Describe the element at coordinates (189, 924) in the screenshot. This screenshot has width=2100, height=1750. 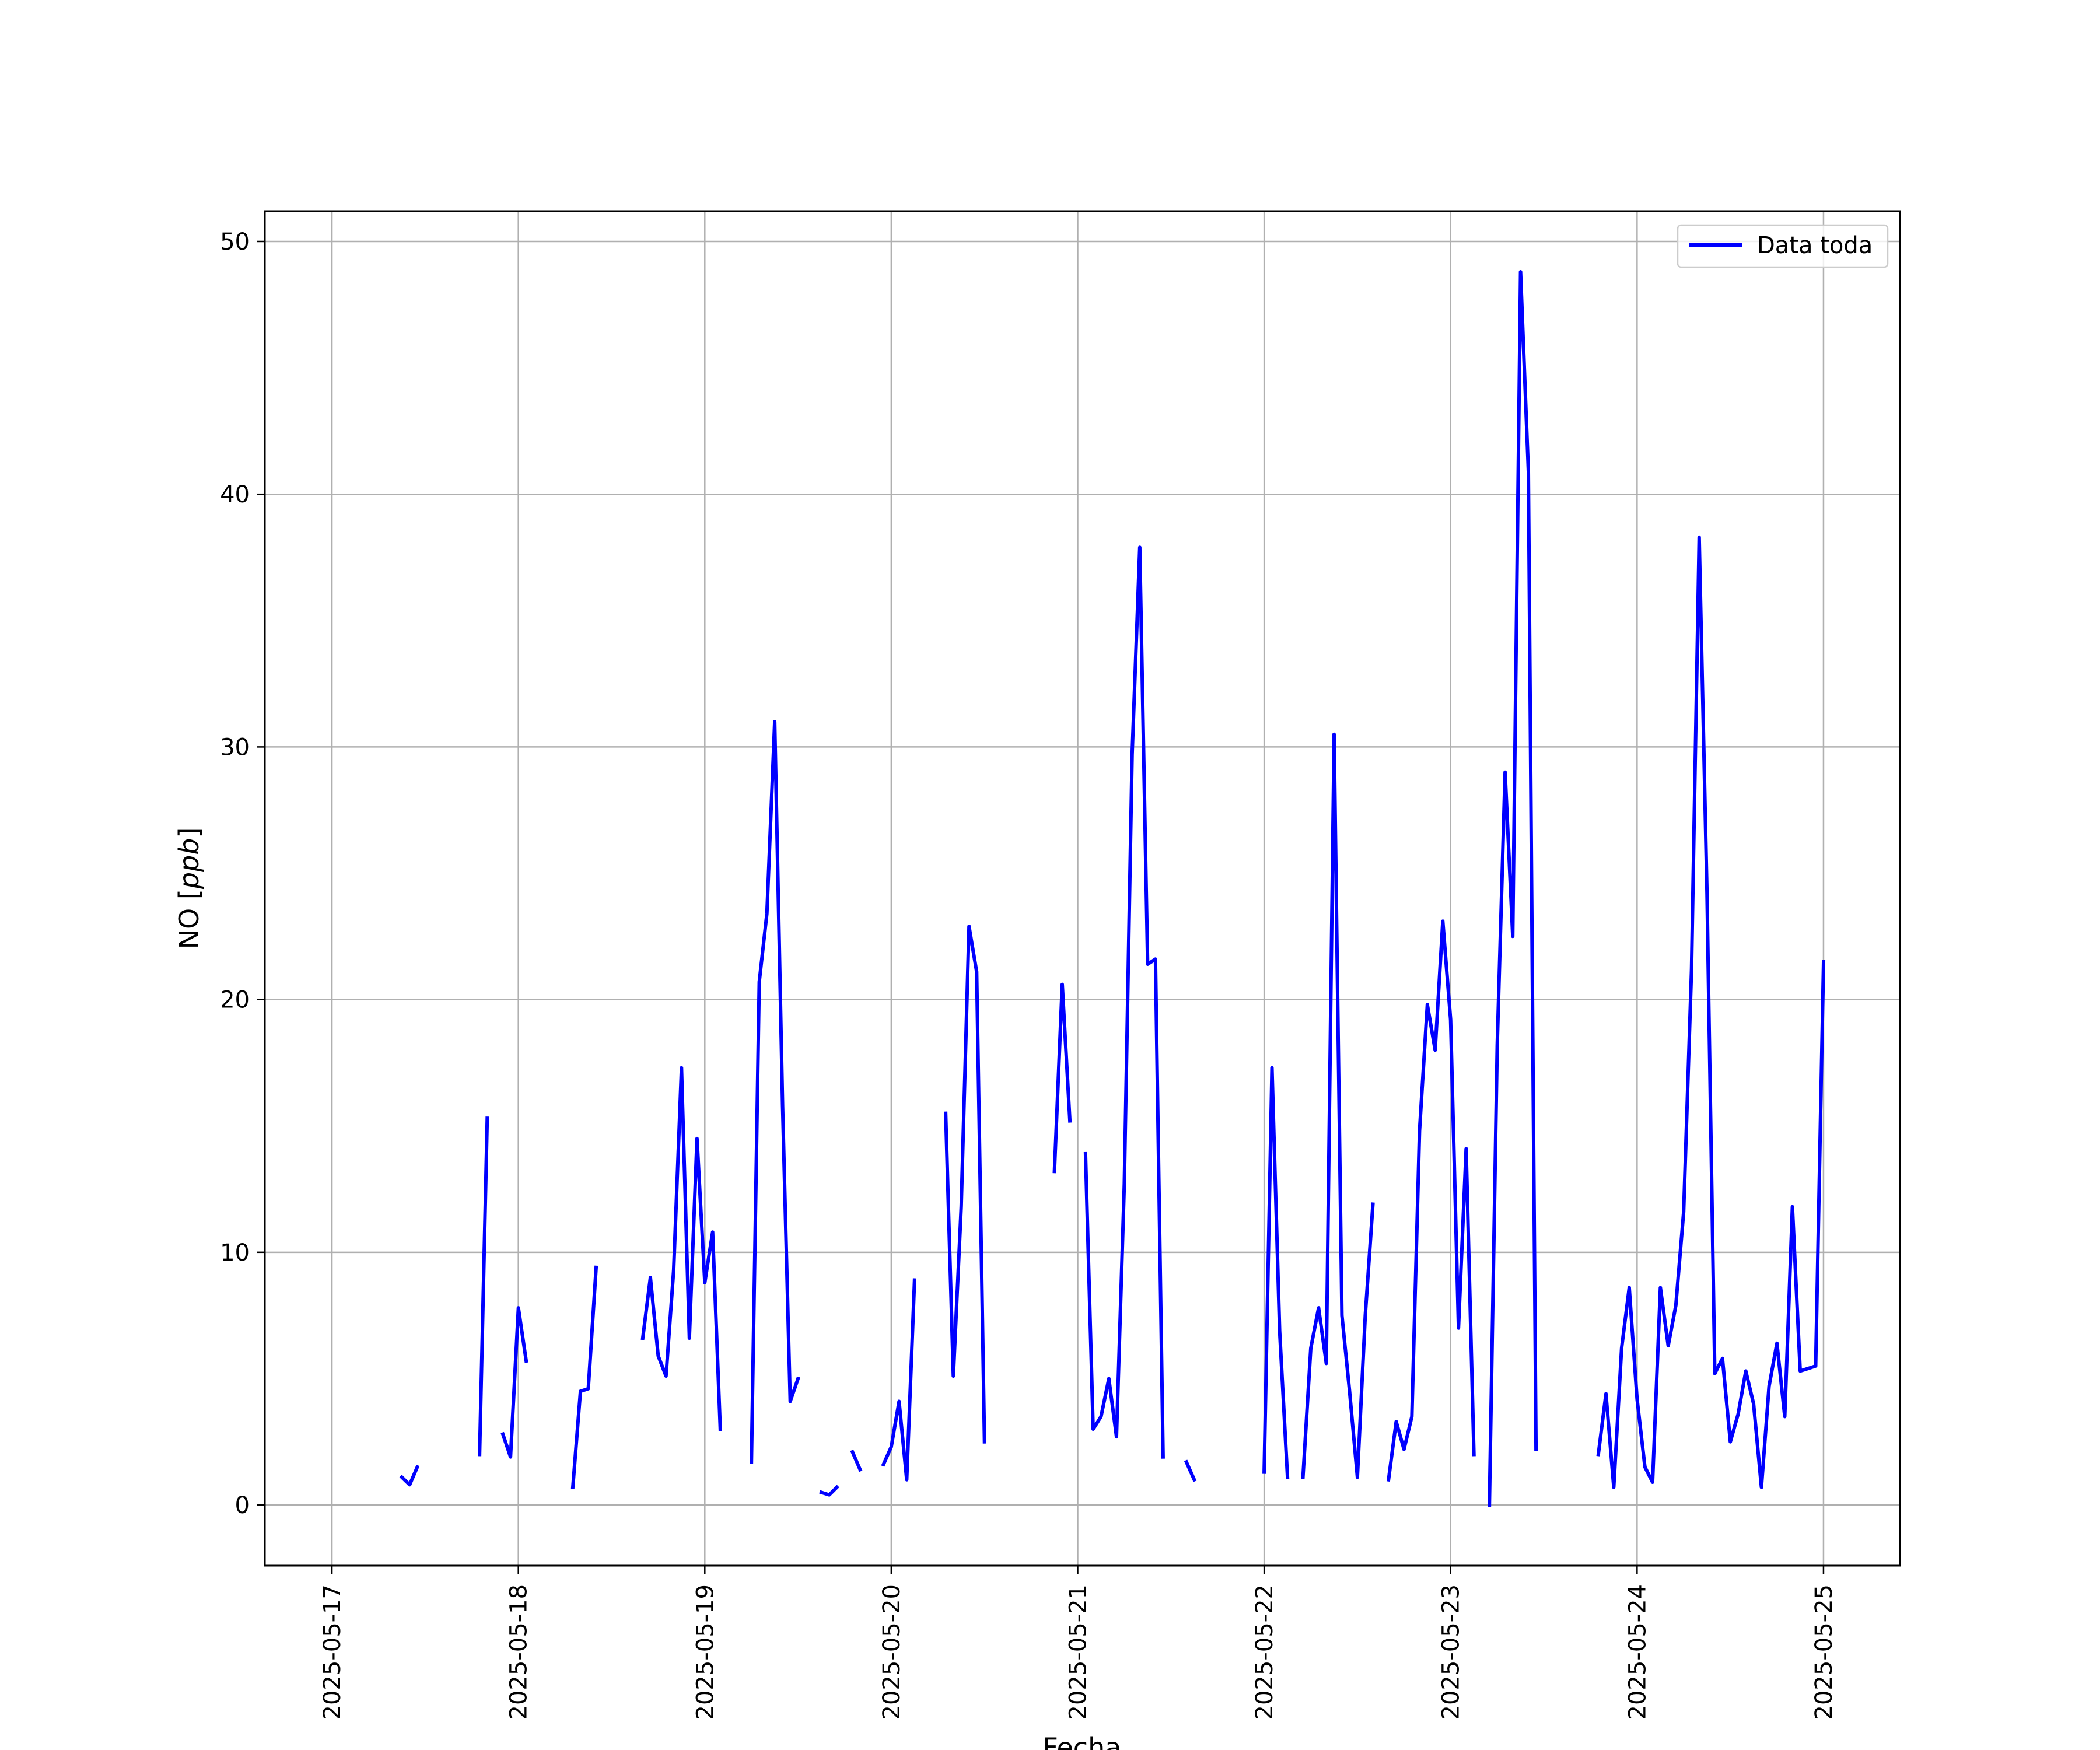
I see `y-axis-title-main: NO` at that location.